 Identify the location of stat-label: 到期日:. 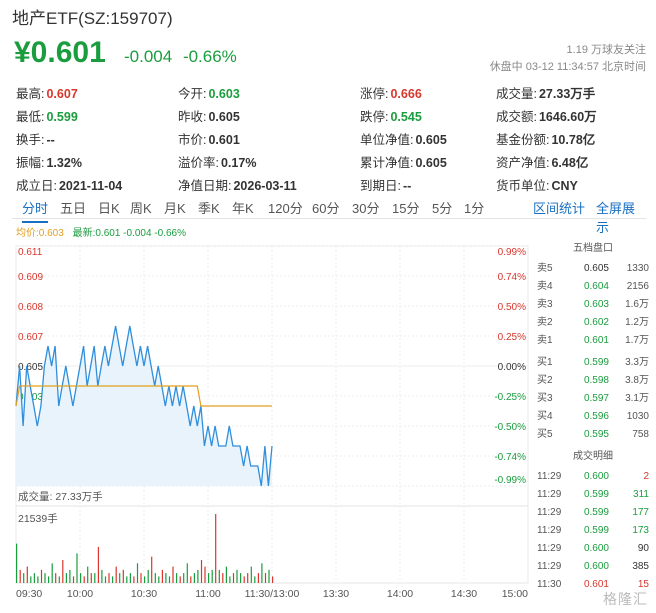
(380, 186).